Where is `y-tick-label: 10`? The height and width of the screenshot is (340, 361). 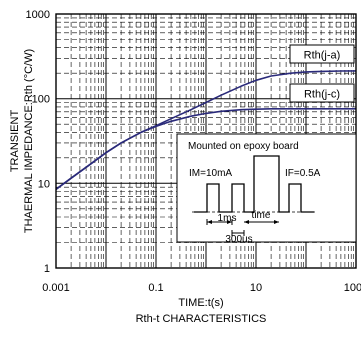 y-tick-label: 10 is located at coordinates (44, 184).